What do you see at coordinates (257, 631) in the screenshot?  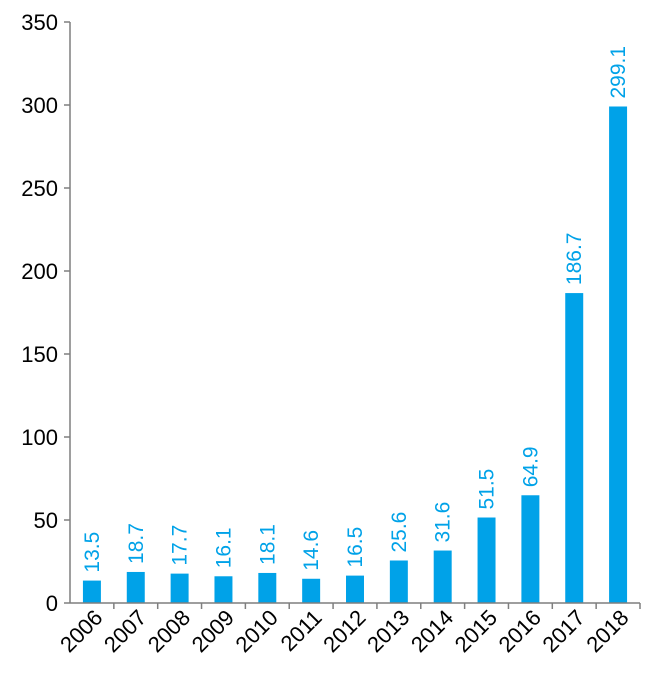 I see `x-tick-label: 2010` at bounding box center [257, 631].